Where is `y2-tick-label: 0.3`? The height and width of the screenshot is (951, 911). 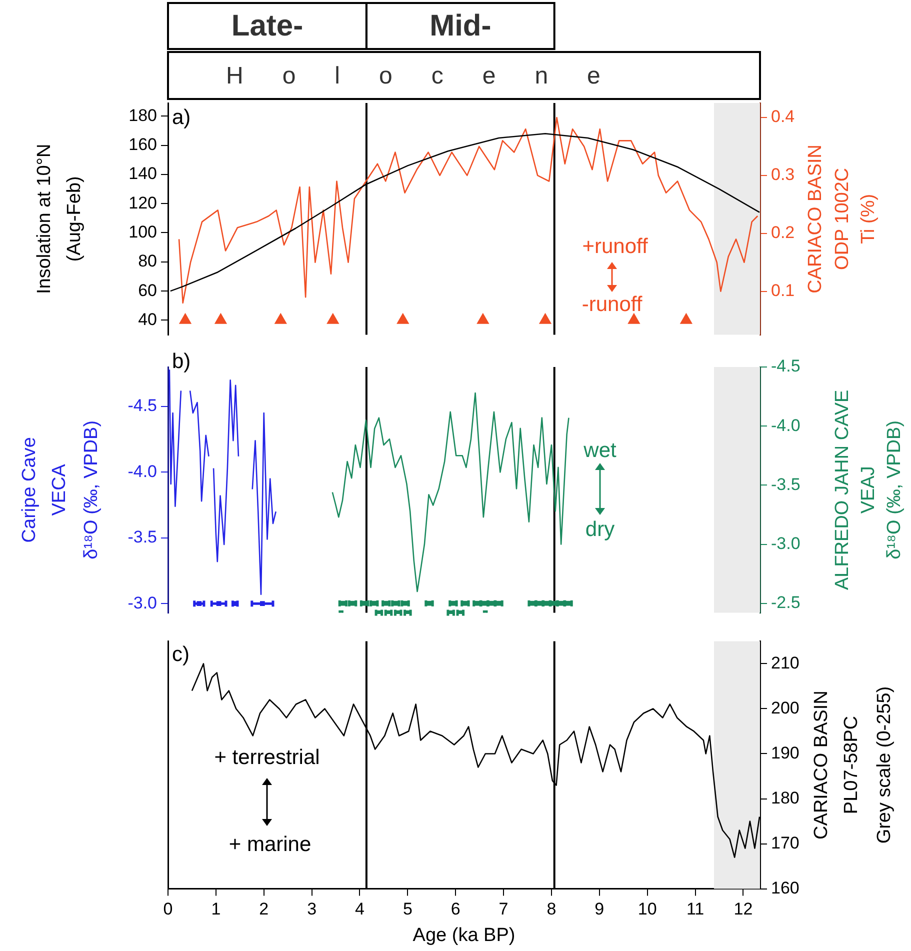
y2-tick-label: 0.3 is located at coordinates (783, 174).